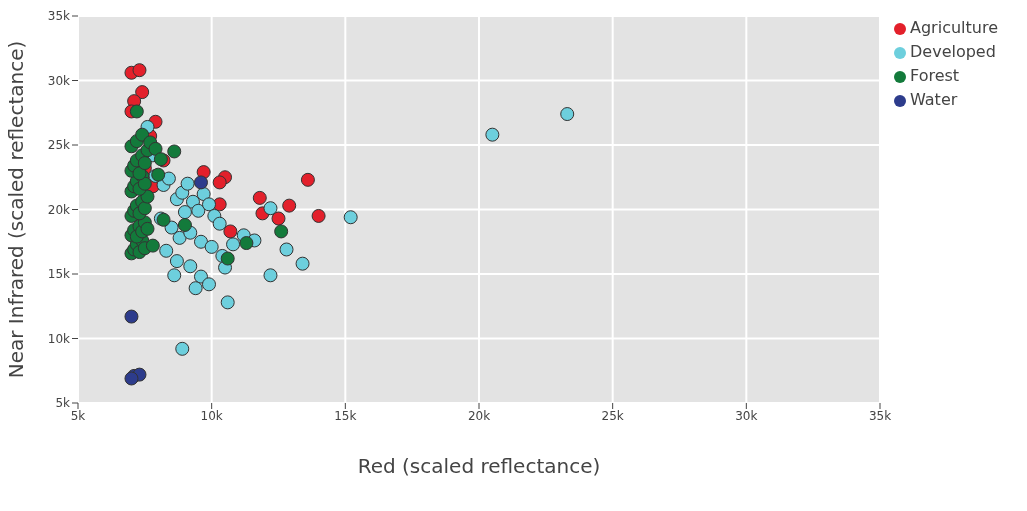 The height and width of the screenshot is (511, 1027). I want to click on x-tick-label: 35k, so click(880, 415).